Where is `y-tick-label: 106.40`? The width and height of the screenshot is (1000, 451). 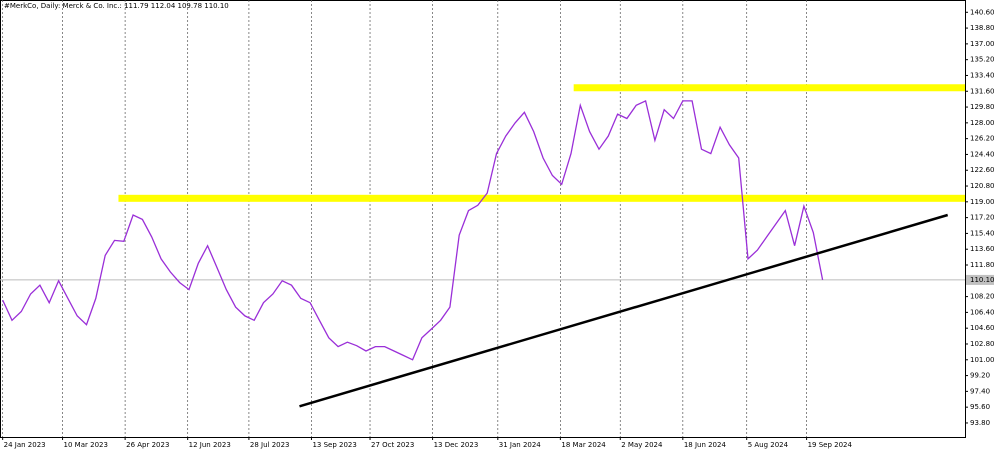 y-tick-label: 106.40 is located at coordinates (982, 312).